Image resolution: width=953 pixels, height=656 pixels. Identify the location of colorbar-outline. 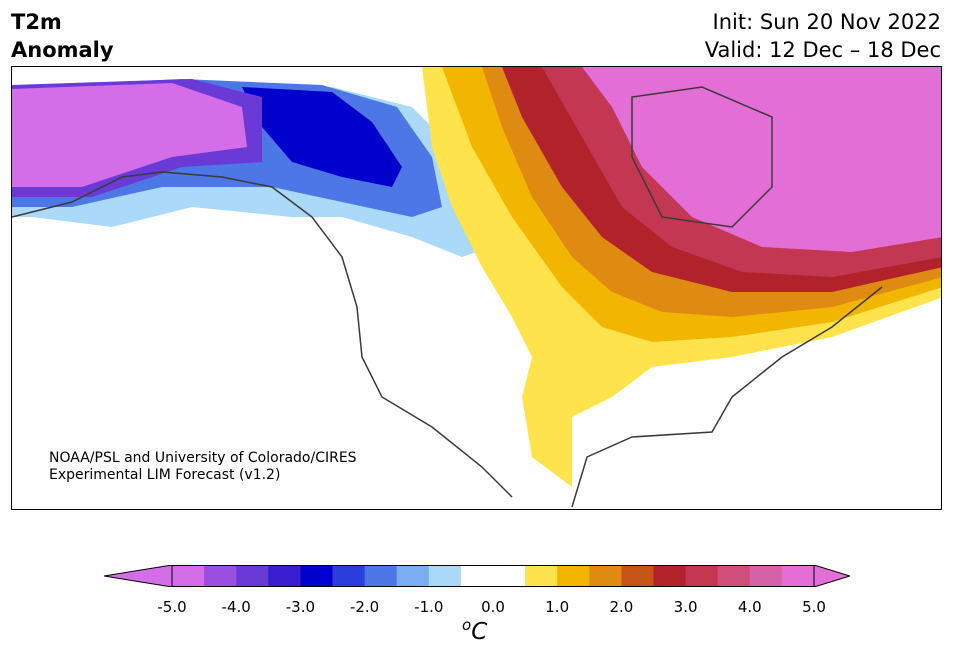
(493, 576).